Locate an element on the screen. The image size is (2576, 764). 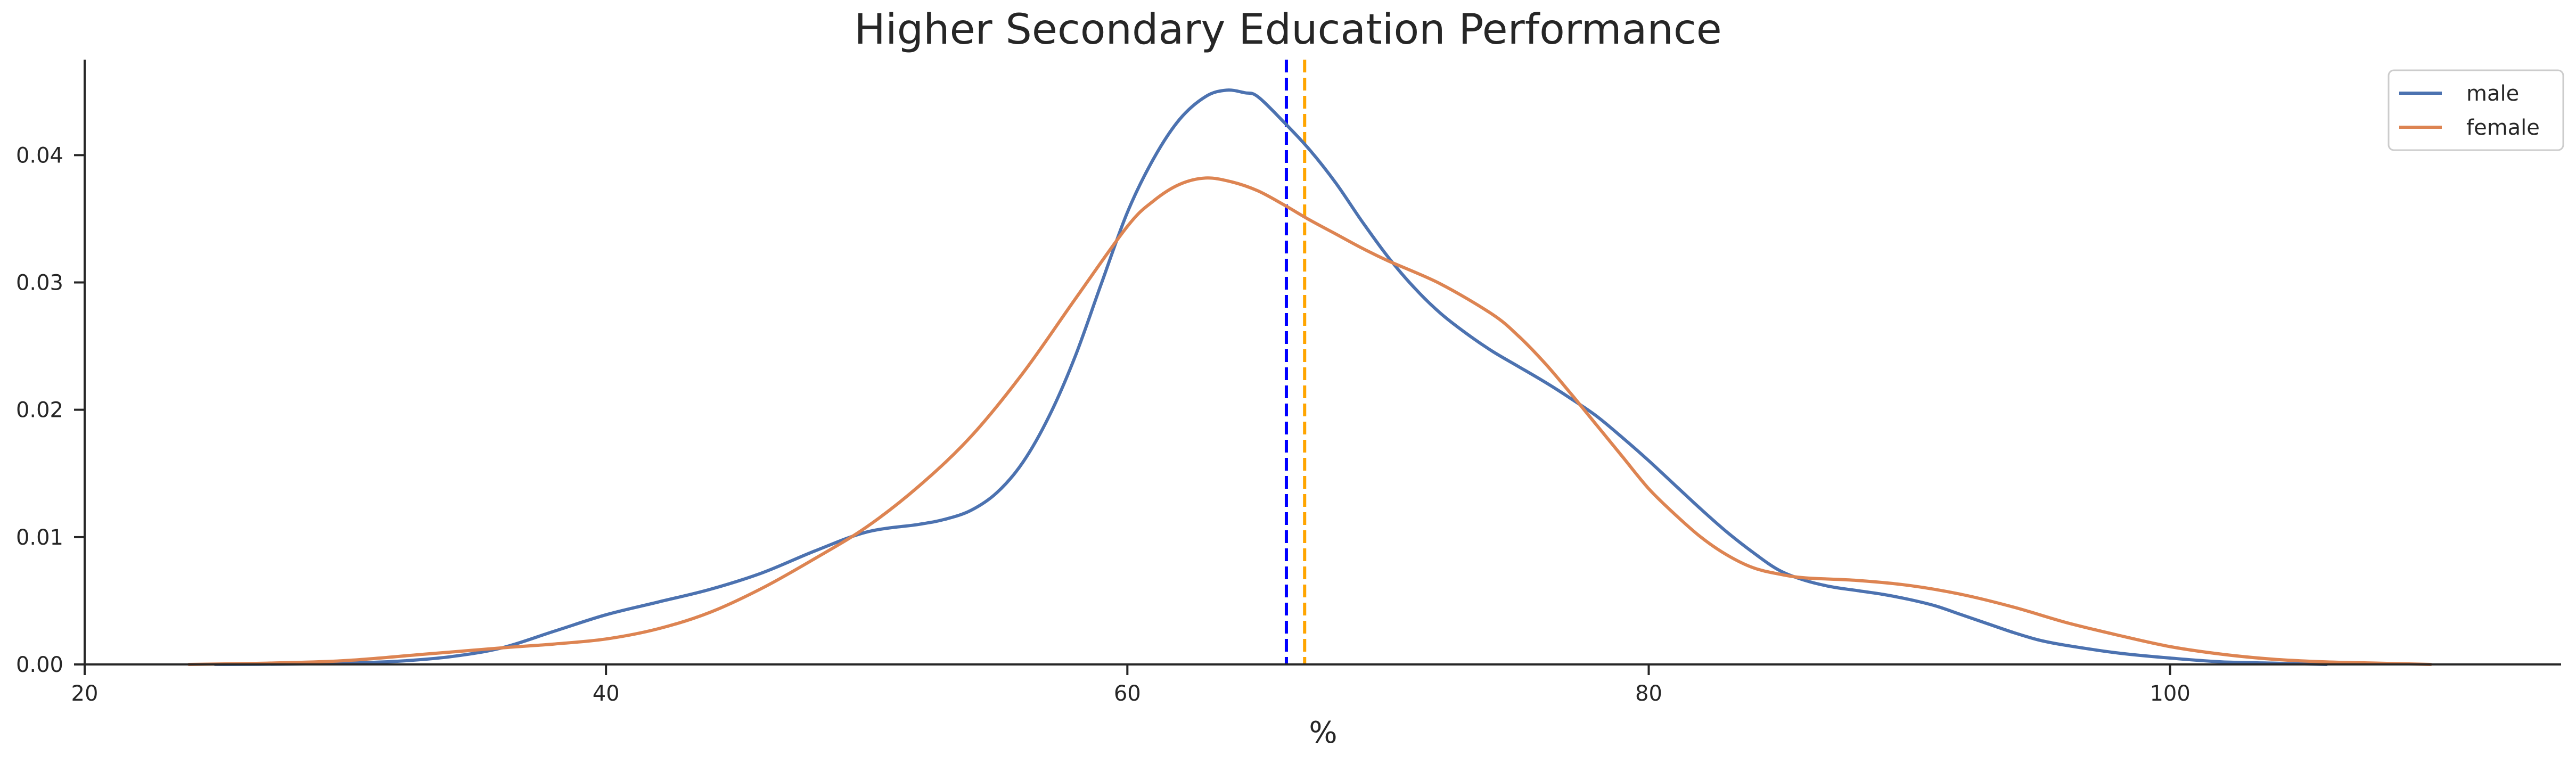
x-tick-label: 100 is located at coordinates (2170, 693).